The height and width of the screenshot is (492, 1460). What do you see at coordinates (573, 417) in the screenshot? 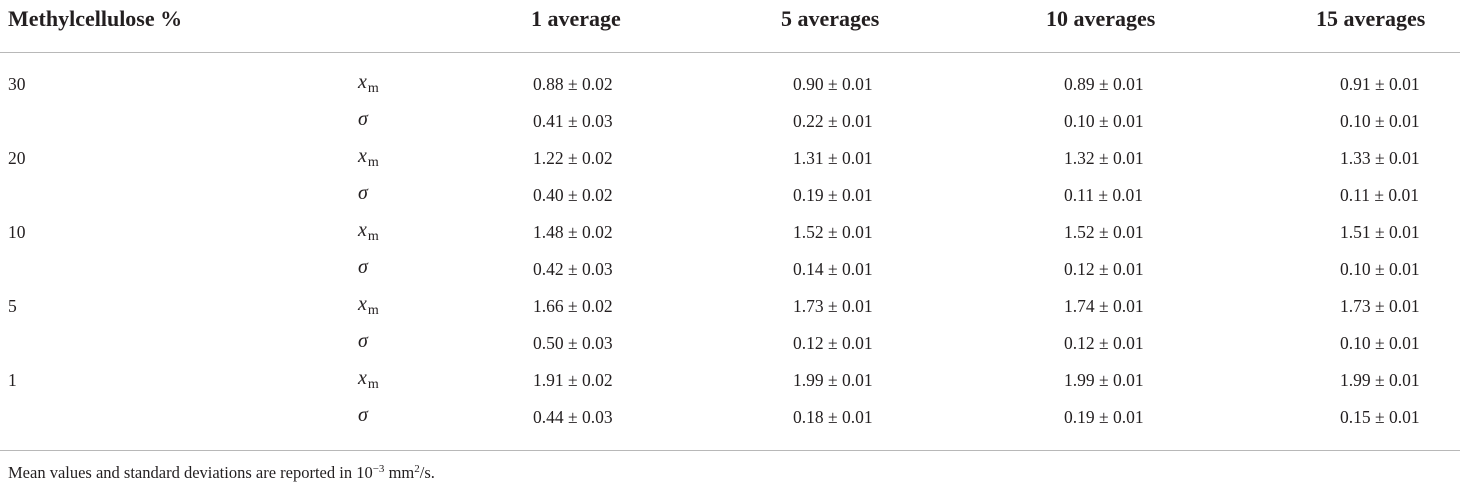
I see `cell-value: 0.44 ± 0.03` at bounding box center [573, 417].